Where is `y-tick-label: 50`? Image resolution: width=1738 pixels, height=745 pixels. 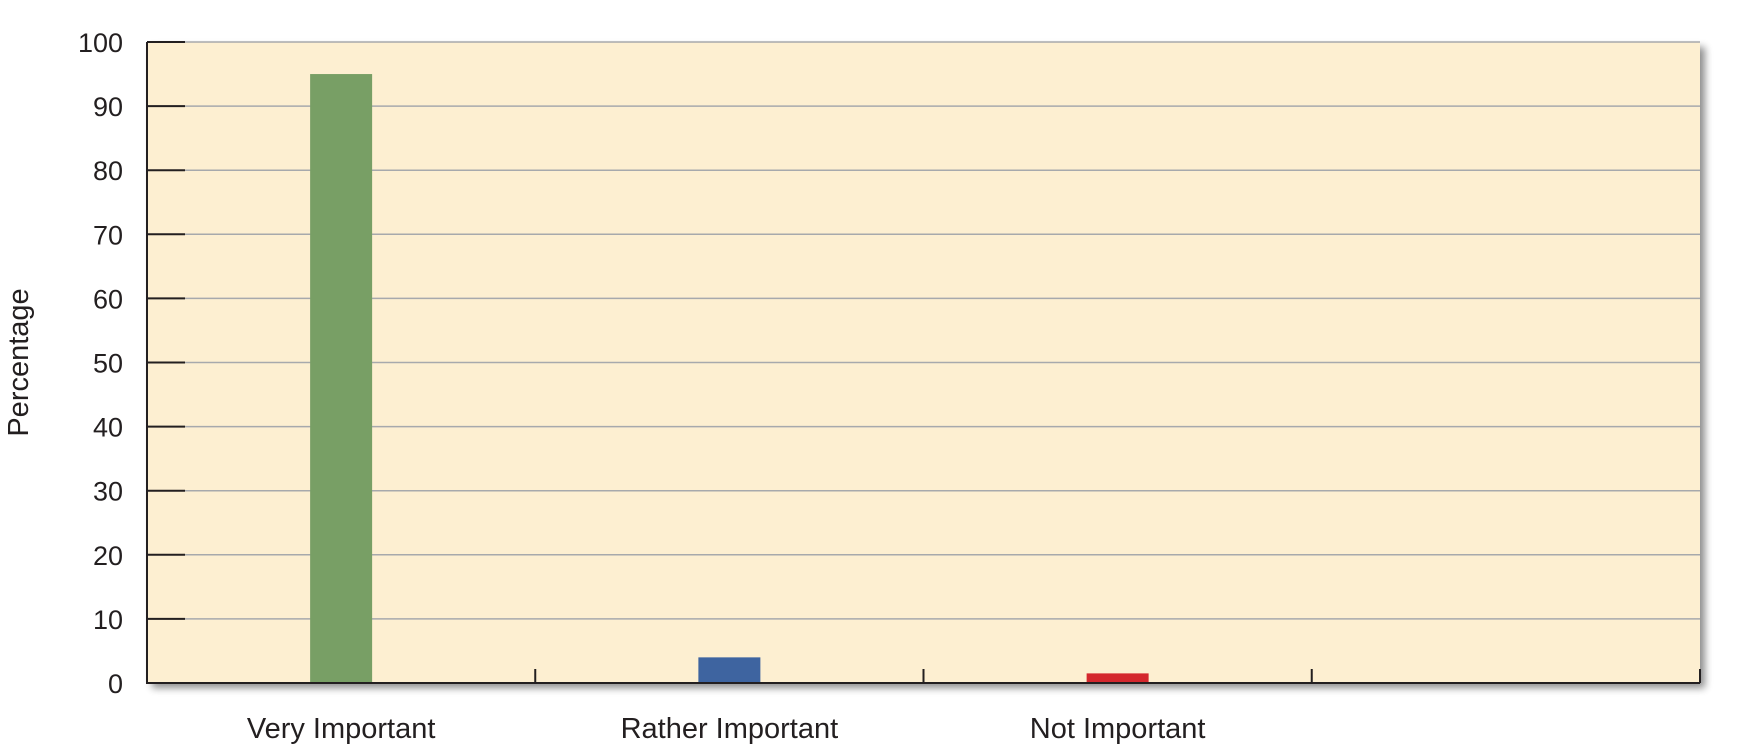
y-tick-label: 50 is located at coordinates (108, 364).